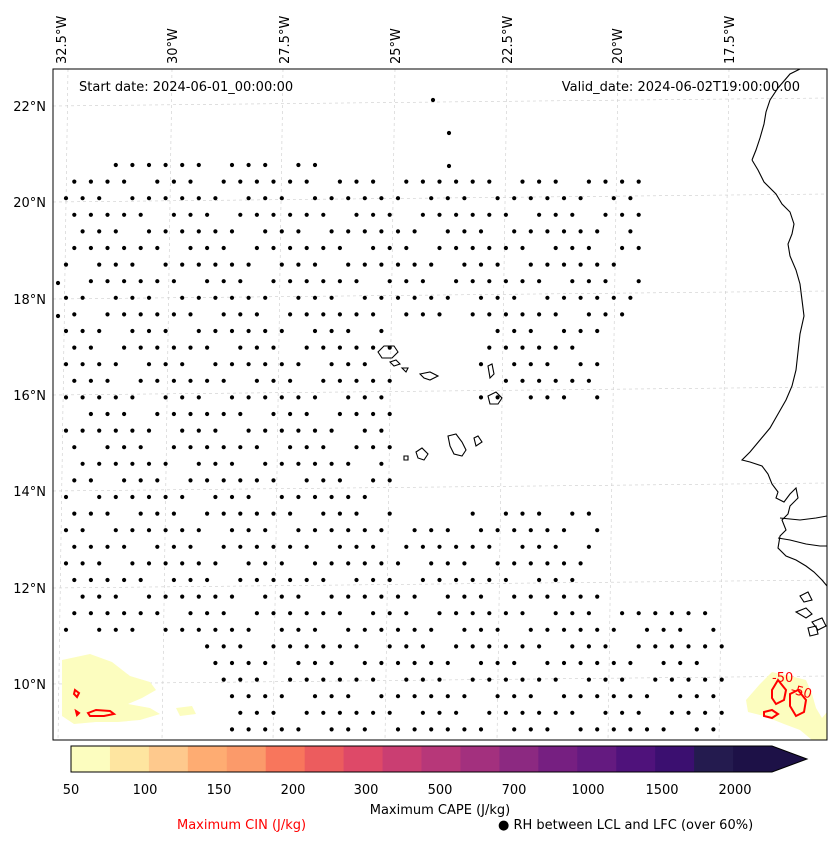 The width and height of the screenshot is (837, 845). Describe the element at coordinates (440, 699) in the screenshot. I see `cin-contours` at that location.